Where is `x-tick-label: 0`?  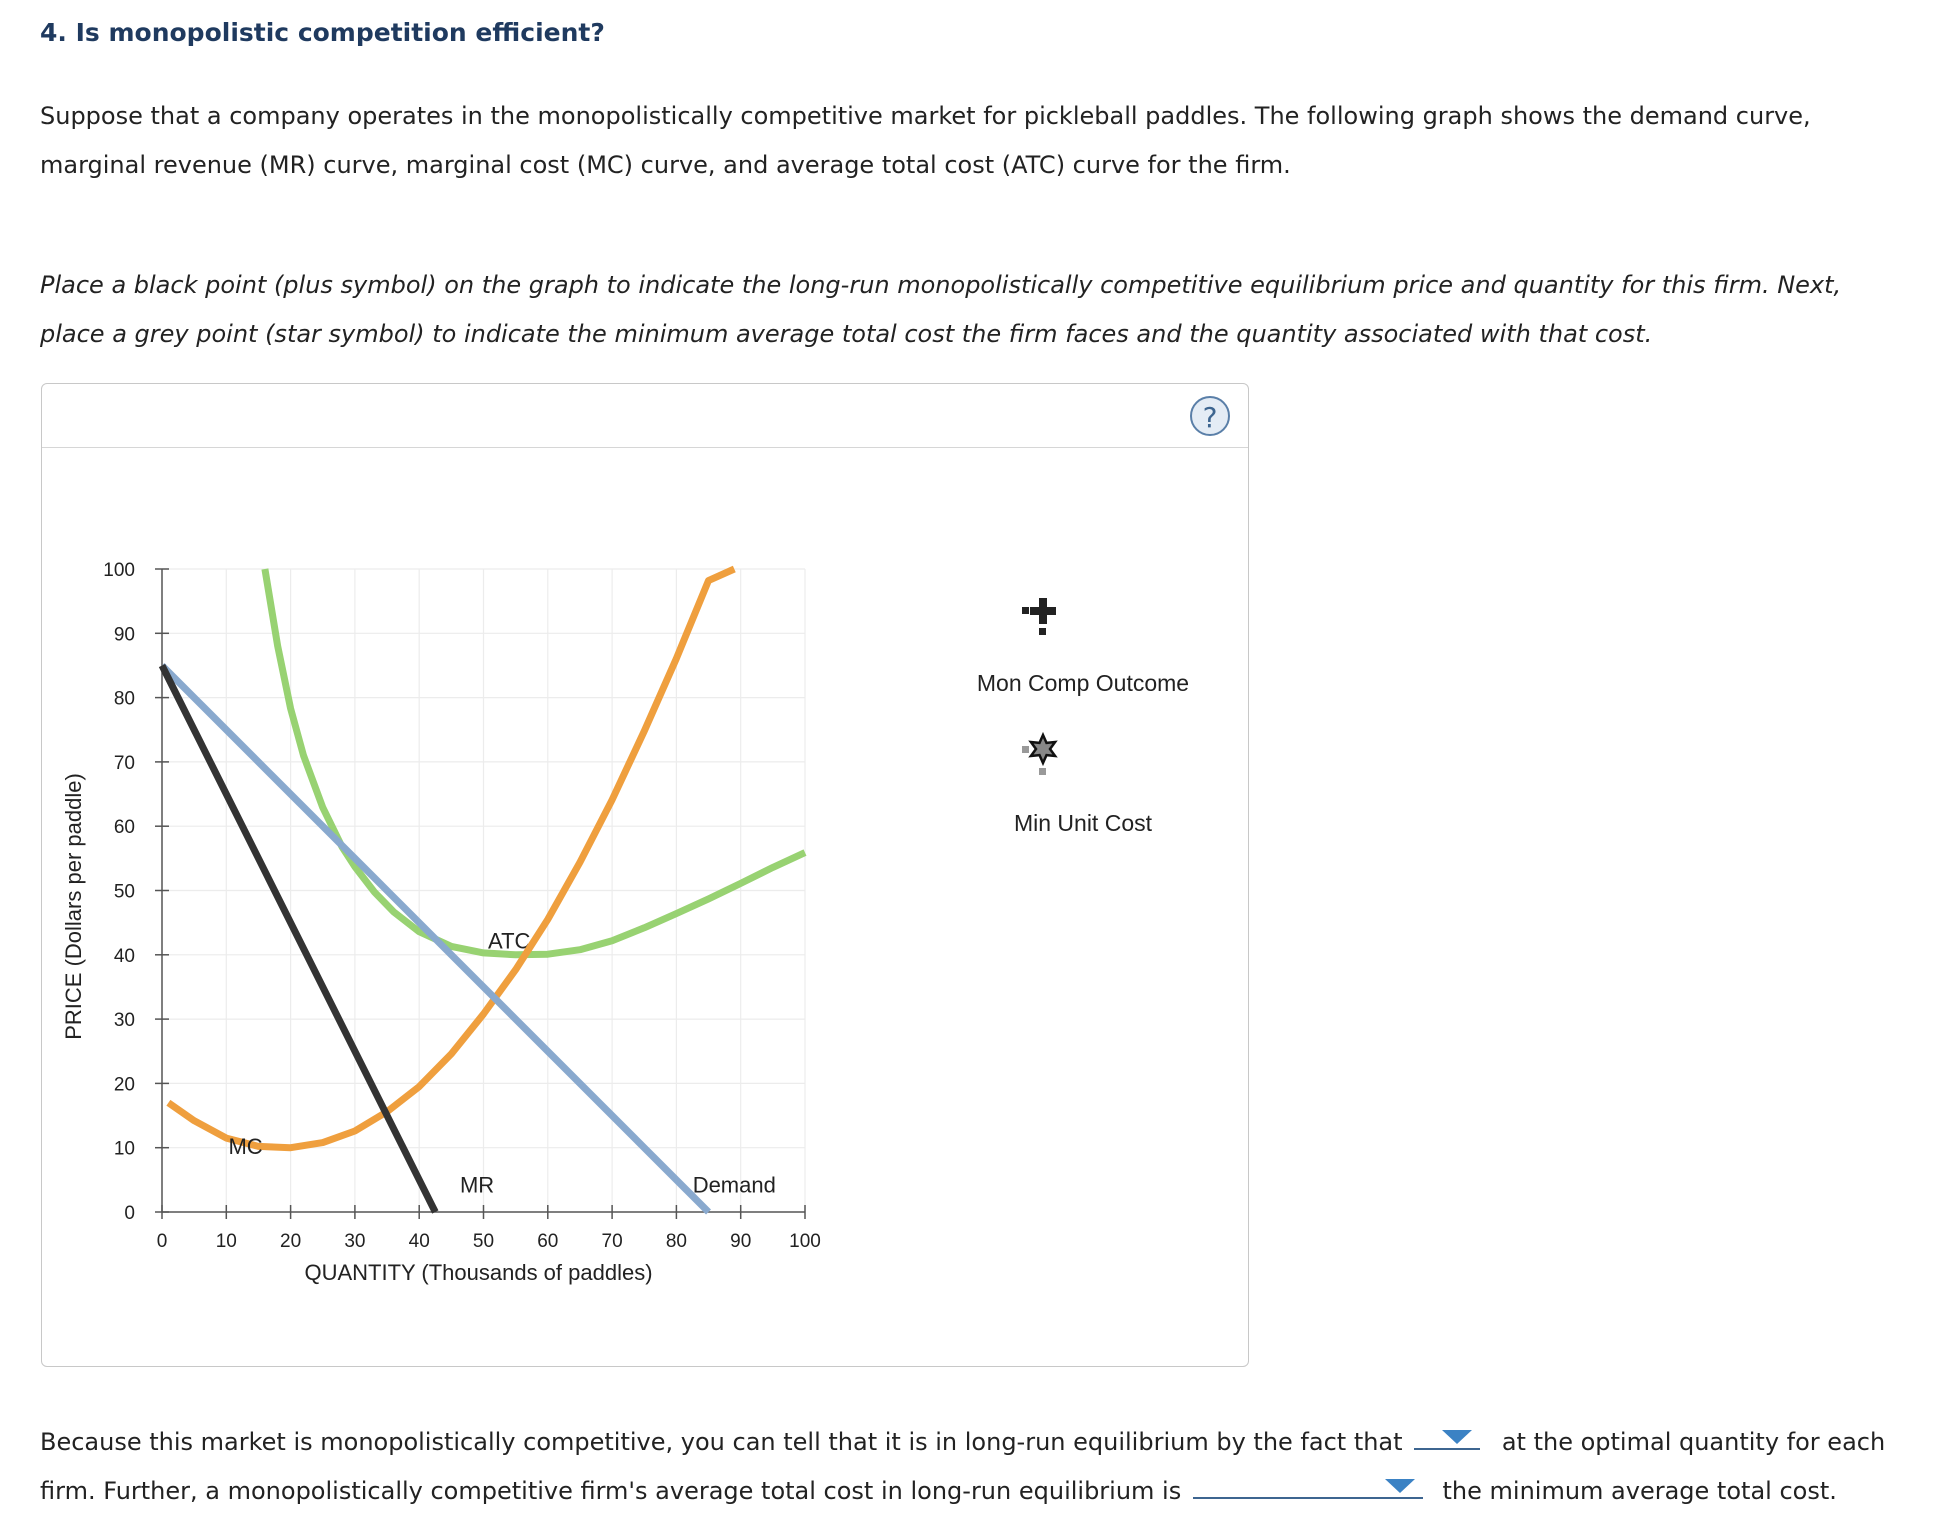
x-tick-label: 0 is located at coordinates (162, 1241).